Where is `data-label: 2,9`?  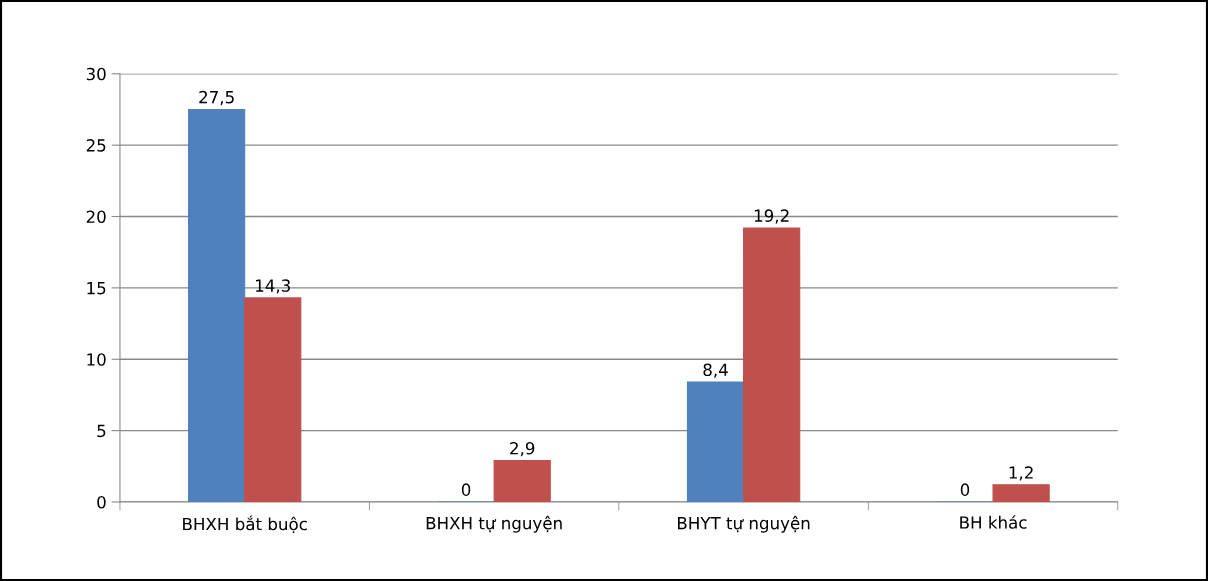 data-label: 2,9 is located at coordinates (522, 449).